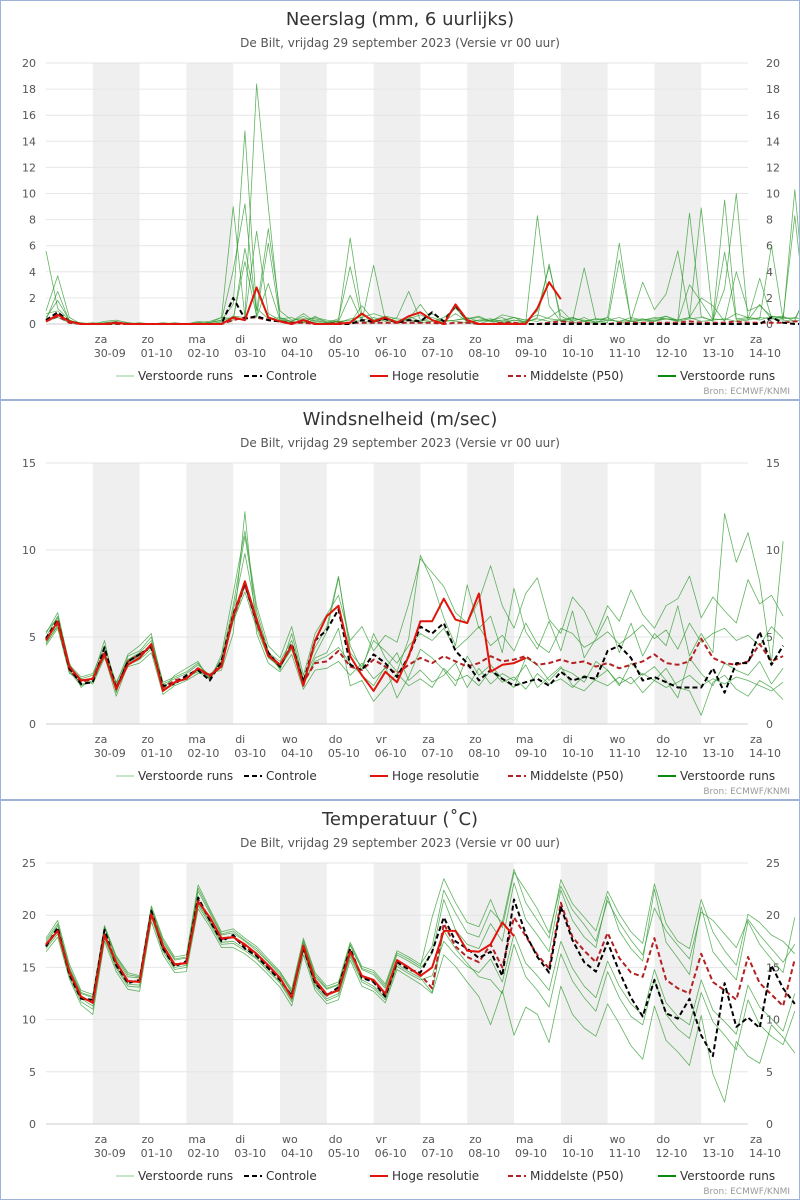  Describe the element at coordinates (29, 167) in the screenshot. I see `y-tick-label-left: 12` at that location.